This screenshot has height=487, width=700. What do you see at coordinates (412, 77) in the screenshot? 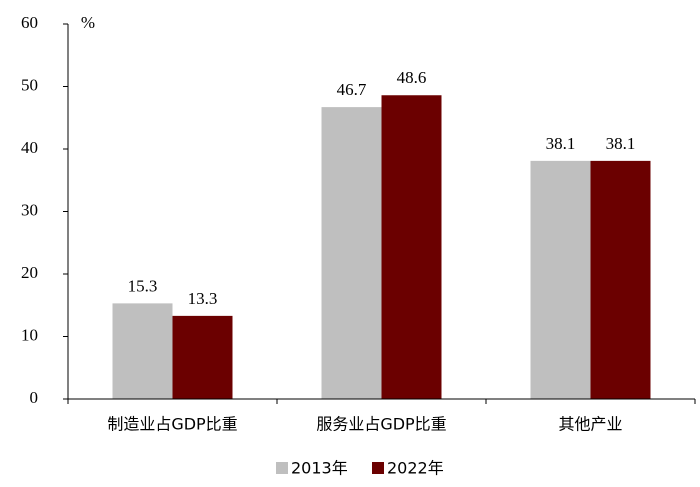
I see `data-label: 48.6` at bounding box center [412, 77].